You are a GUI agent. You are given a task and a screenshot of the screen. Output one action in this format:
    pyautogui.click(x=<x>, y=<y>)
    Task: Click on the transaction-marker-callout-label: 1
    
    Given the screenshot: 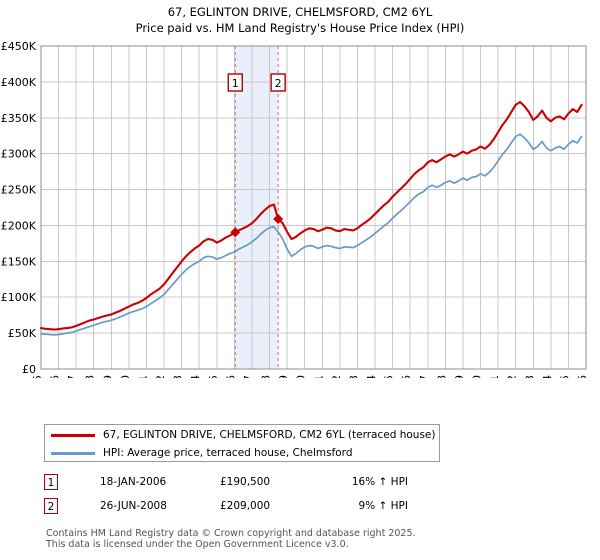 What is the action you would take?
    pyautogui.click(x=235, y=83)
    